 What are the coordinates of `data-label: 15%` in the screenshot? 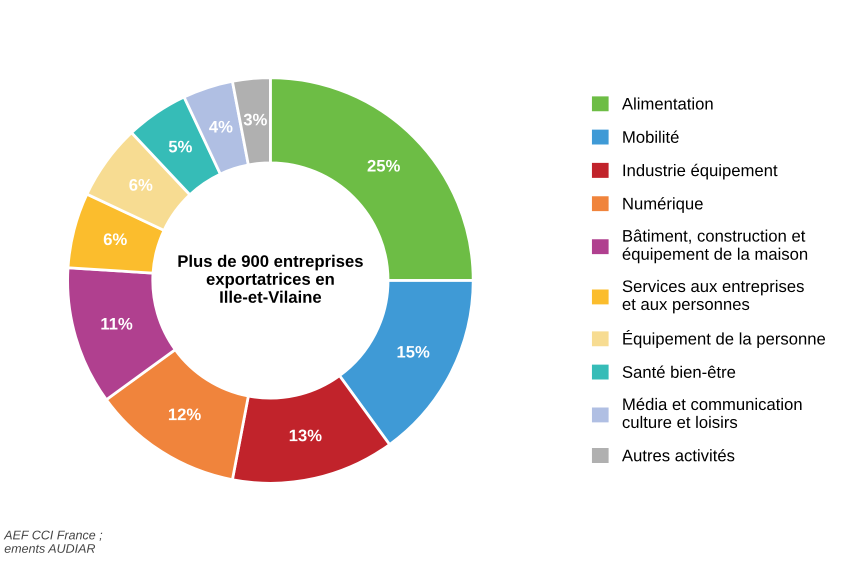 It's located at (414, 352).